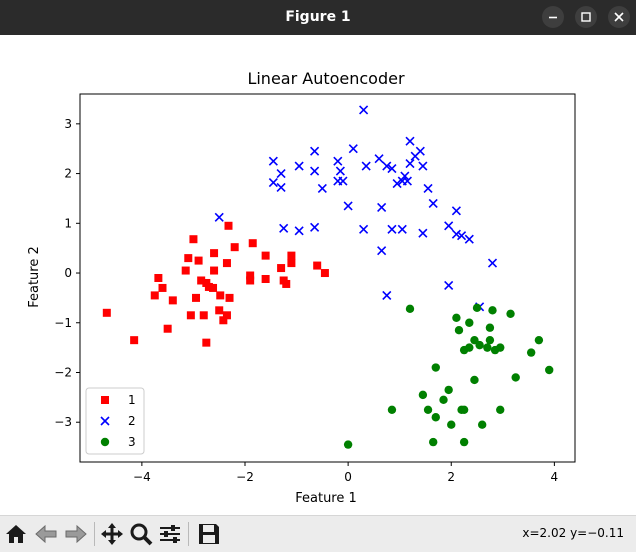 Image resolution: width=636 pixels, height=552 pixels. I want to click on close-button, so click(619, 17).